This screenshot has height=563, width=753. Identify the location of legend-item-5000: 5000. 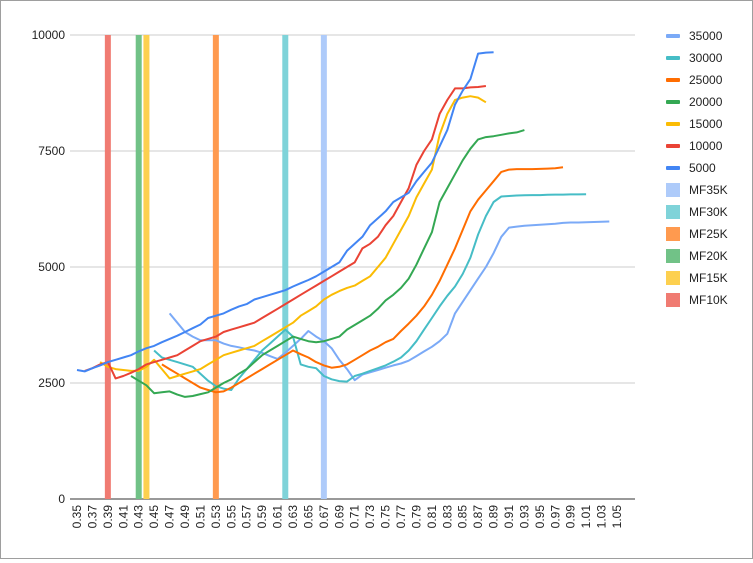
(691, 168).